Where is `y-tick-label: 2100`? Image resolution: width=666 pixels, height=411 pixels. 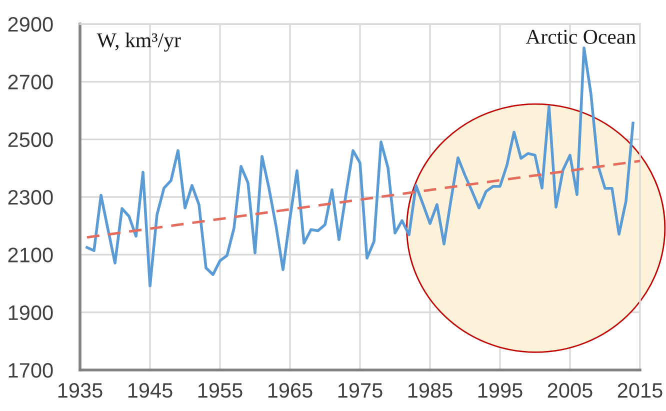 y-tick-label: 2100 is located at coordinates (30, 255).